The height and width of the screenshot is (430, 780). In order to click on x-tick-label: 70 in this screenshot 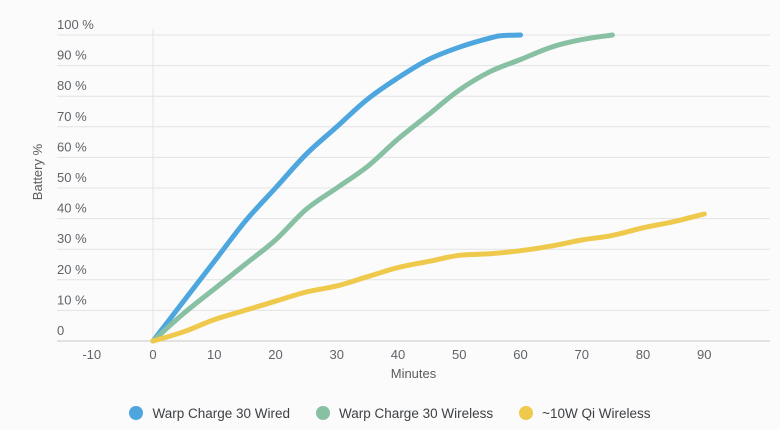, I will do `click(582, 354)`.